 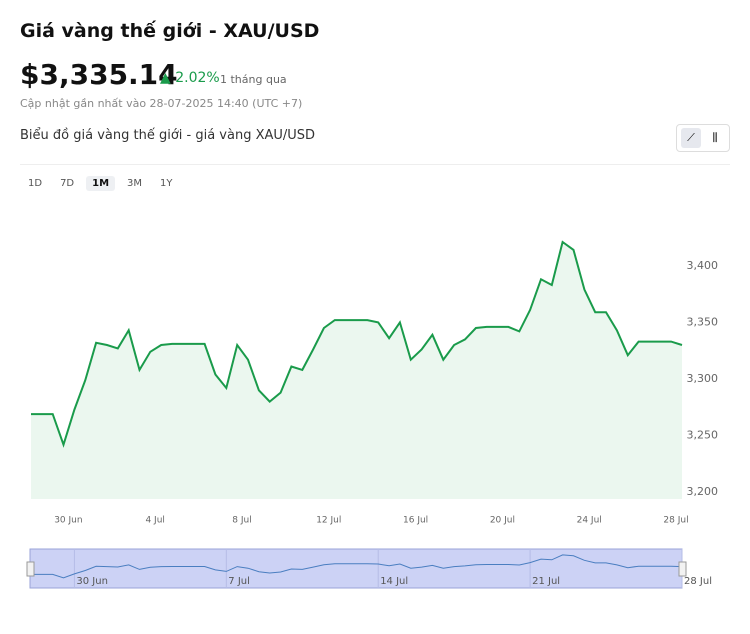 What do you see at coordinates (197, 78) in the screenshot?
I see `change-value: 2.02%` at bounding box center [197, 78].